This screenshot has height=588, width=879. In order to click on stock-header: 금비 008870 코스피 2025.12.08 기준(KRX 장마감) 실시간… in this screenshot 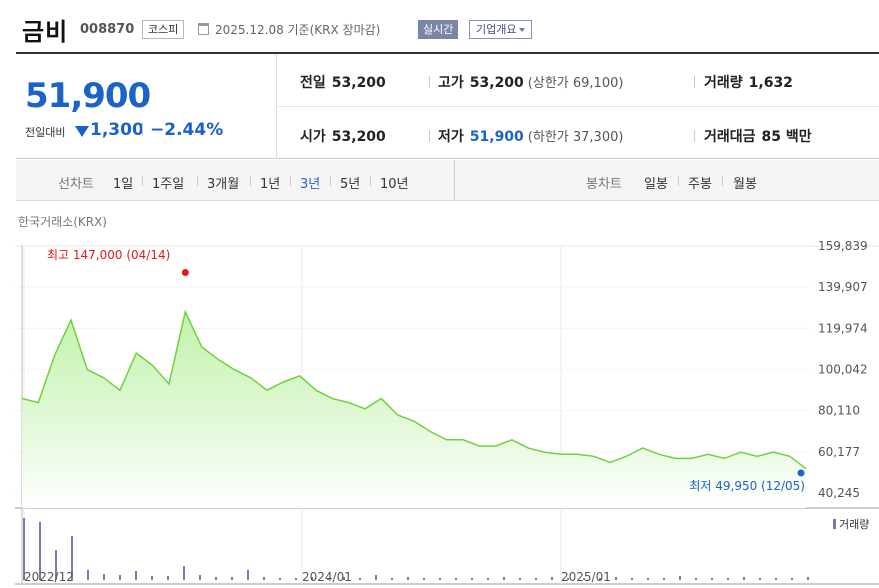, I will do `click(439, 26)`.